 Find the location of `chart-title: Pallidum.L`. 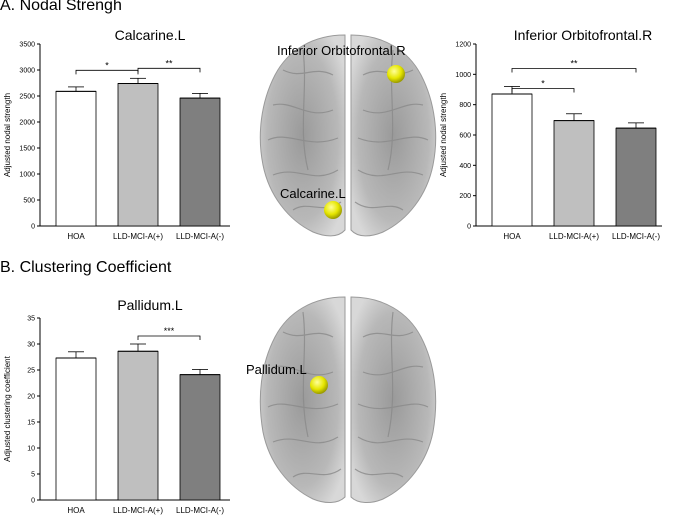

chart-title: Pallidum.L is located at coordinates (150, 305).